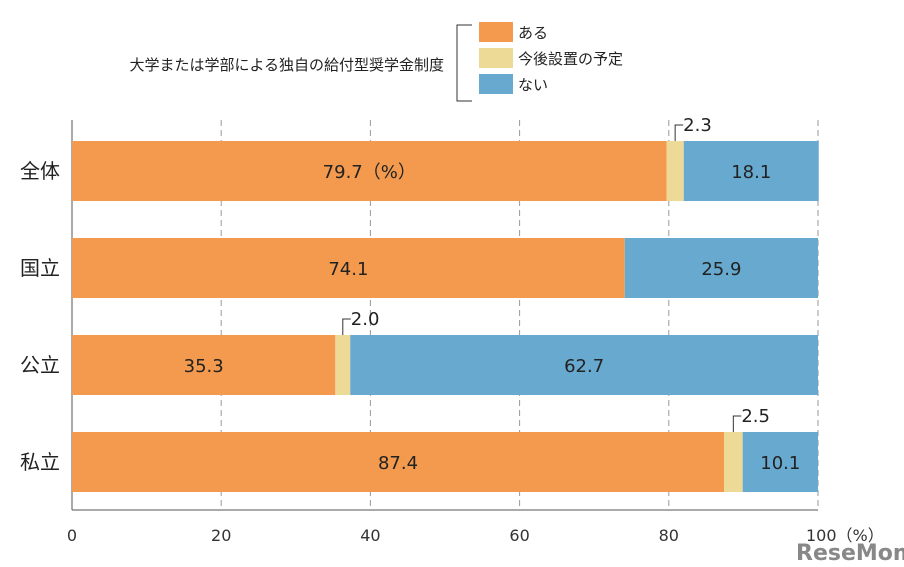 Image resolution: width=904 pixels, height=567 pixels. Describe the element at coordinates (850, 553) in the screenshot. I see `watermark-logo: ReseMom` at that location.